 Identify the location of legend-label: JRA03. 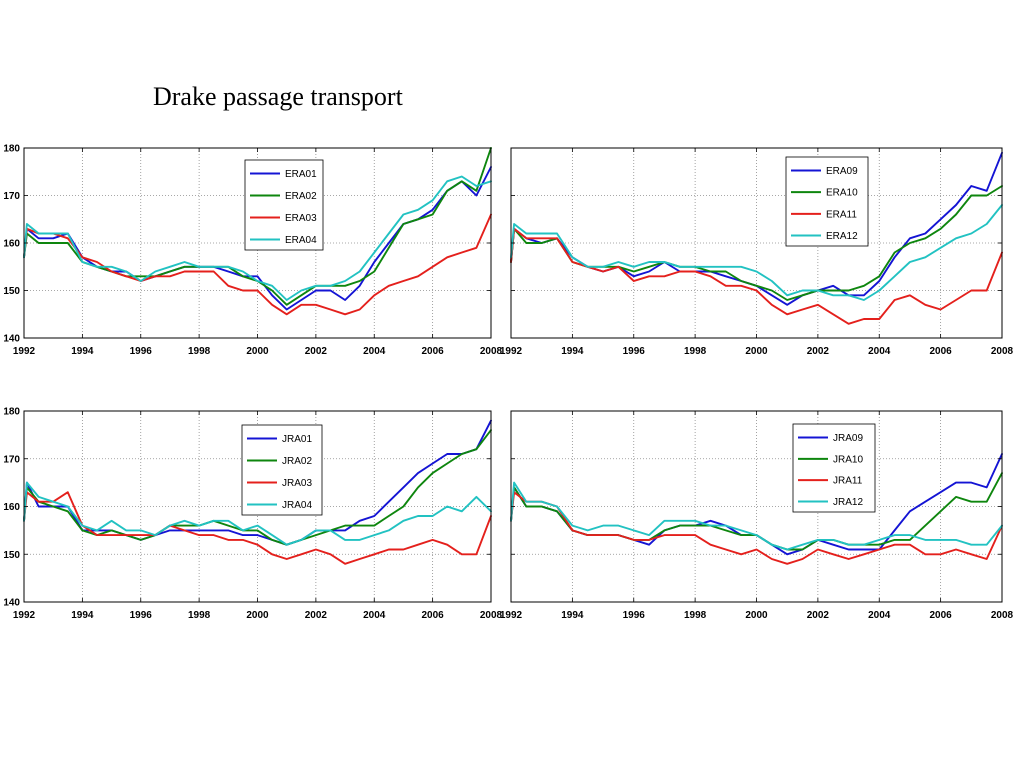
(297, 483).